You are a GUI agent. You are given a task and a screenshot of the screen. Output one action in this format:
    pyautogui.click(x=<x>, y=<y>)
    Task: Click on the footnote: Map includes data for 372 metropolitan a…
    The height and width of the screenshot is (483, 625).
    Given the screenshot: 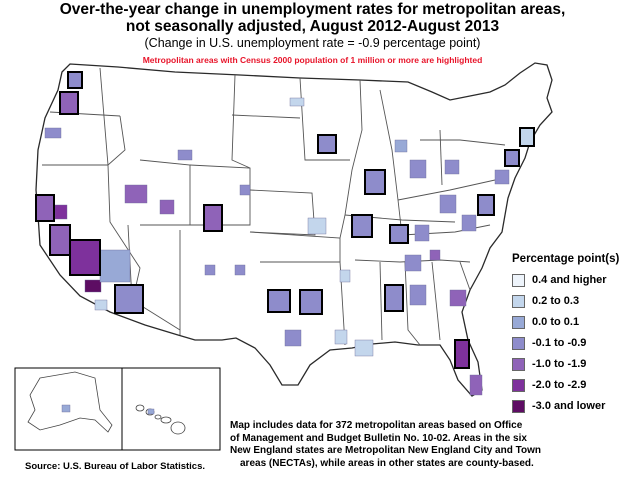 What is the action you would take?
    pyautogui.click(x=425, y=445)
    